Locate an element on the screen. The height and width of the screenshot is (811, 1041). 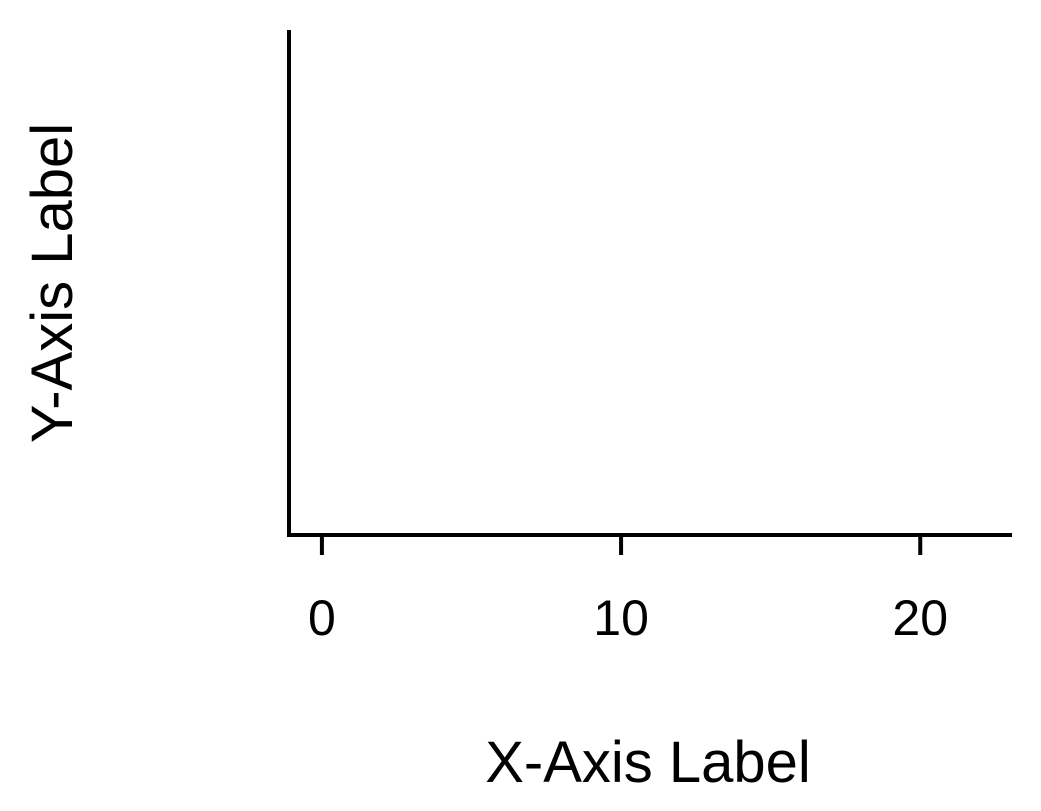
y-axis-title: Y-Axis Label is located at coordinates (52, 283).